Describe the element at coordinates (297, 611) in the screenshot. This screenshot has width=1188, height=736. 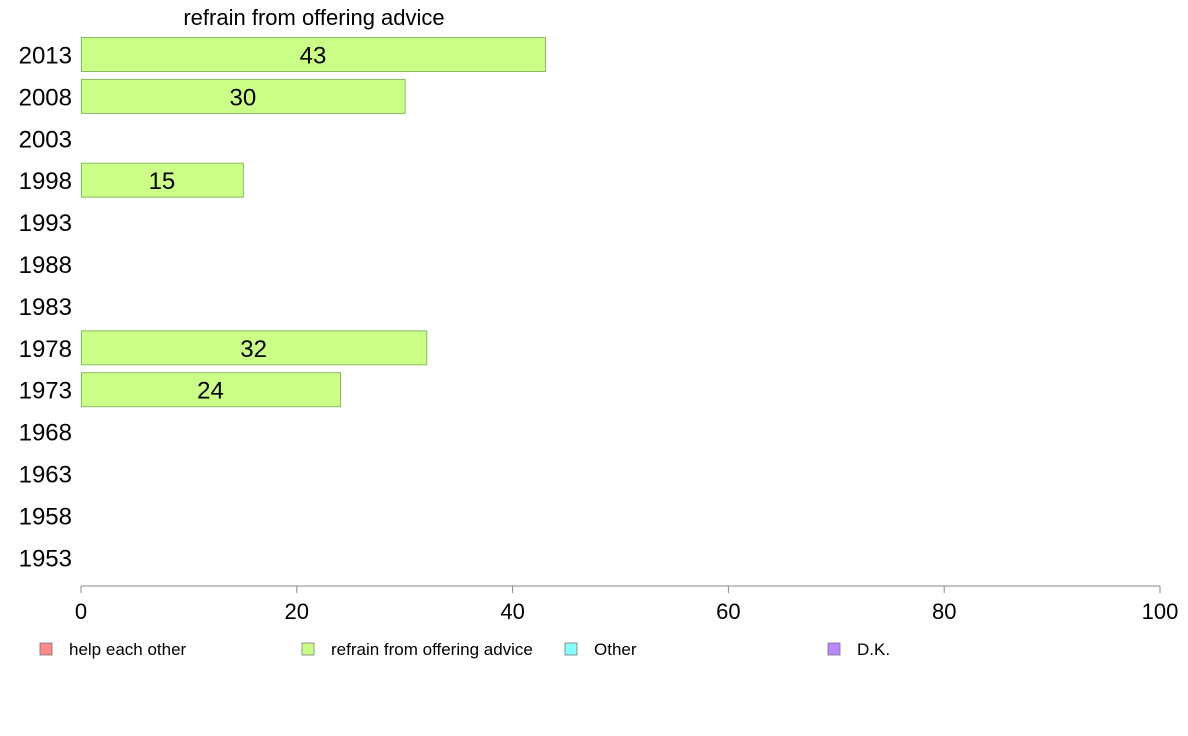
I see `x-tick-label: 20` at that location.